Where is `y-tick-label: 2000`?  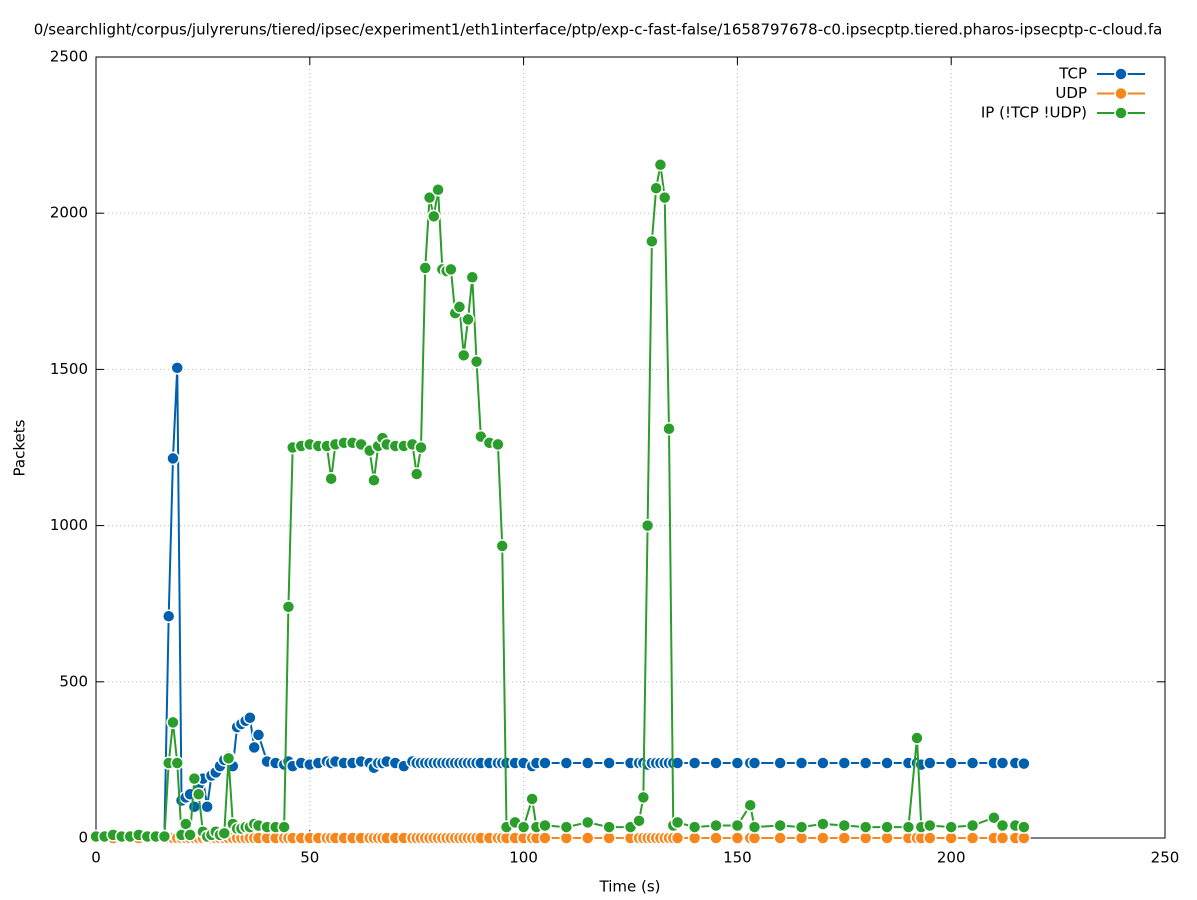 y-tick-label: 2000 is located at coordinates (69, 213).